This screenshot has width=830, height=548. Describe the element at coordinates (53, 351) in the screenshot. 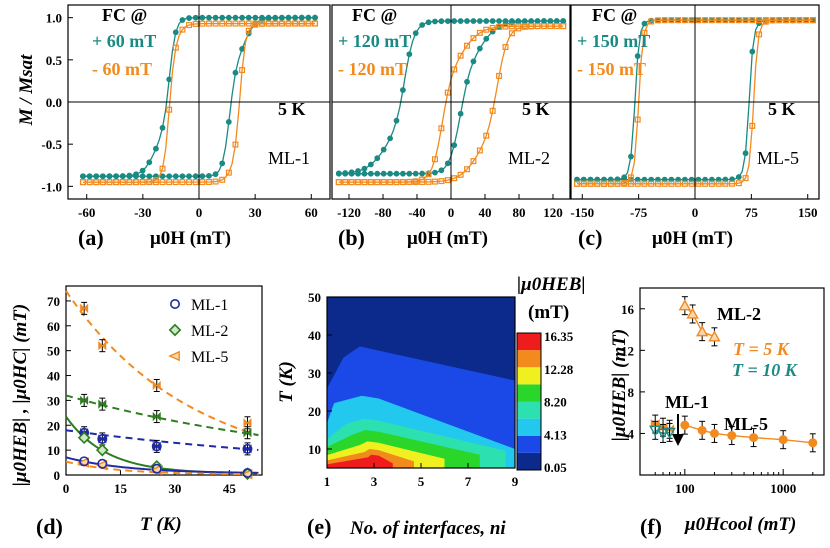

I see `panel-d-ytick-label-5: 50` at that location.